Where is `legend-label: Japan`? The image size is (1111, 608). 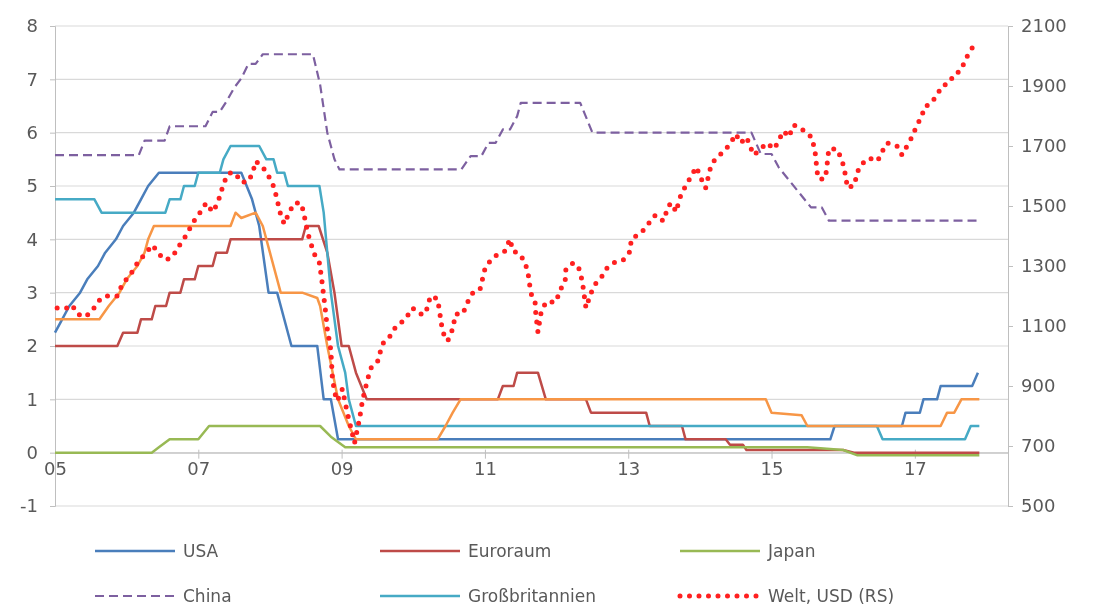 legend-label: Japan is located at coordinates (791, 551).